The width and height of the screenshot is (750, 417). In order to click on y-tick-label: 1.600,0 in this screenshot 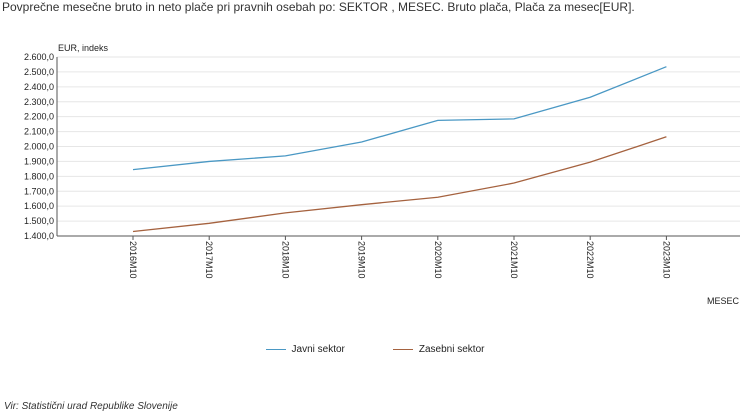, I will do `click(39, 206)`.